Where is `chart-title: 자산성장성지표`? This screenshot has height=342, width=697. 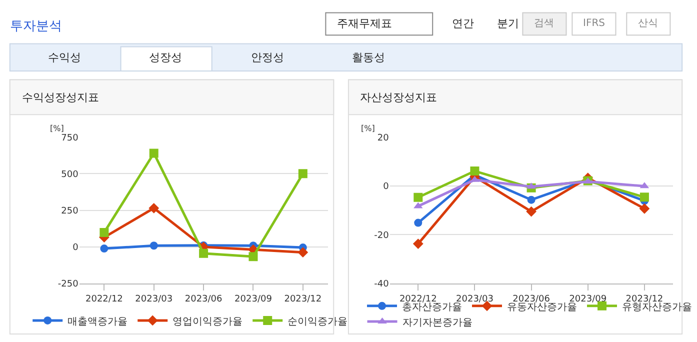
chart-title: 자산성장성지표 is located at coordinates (398, 97).